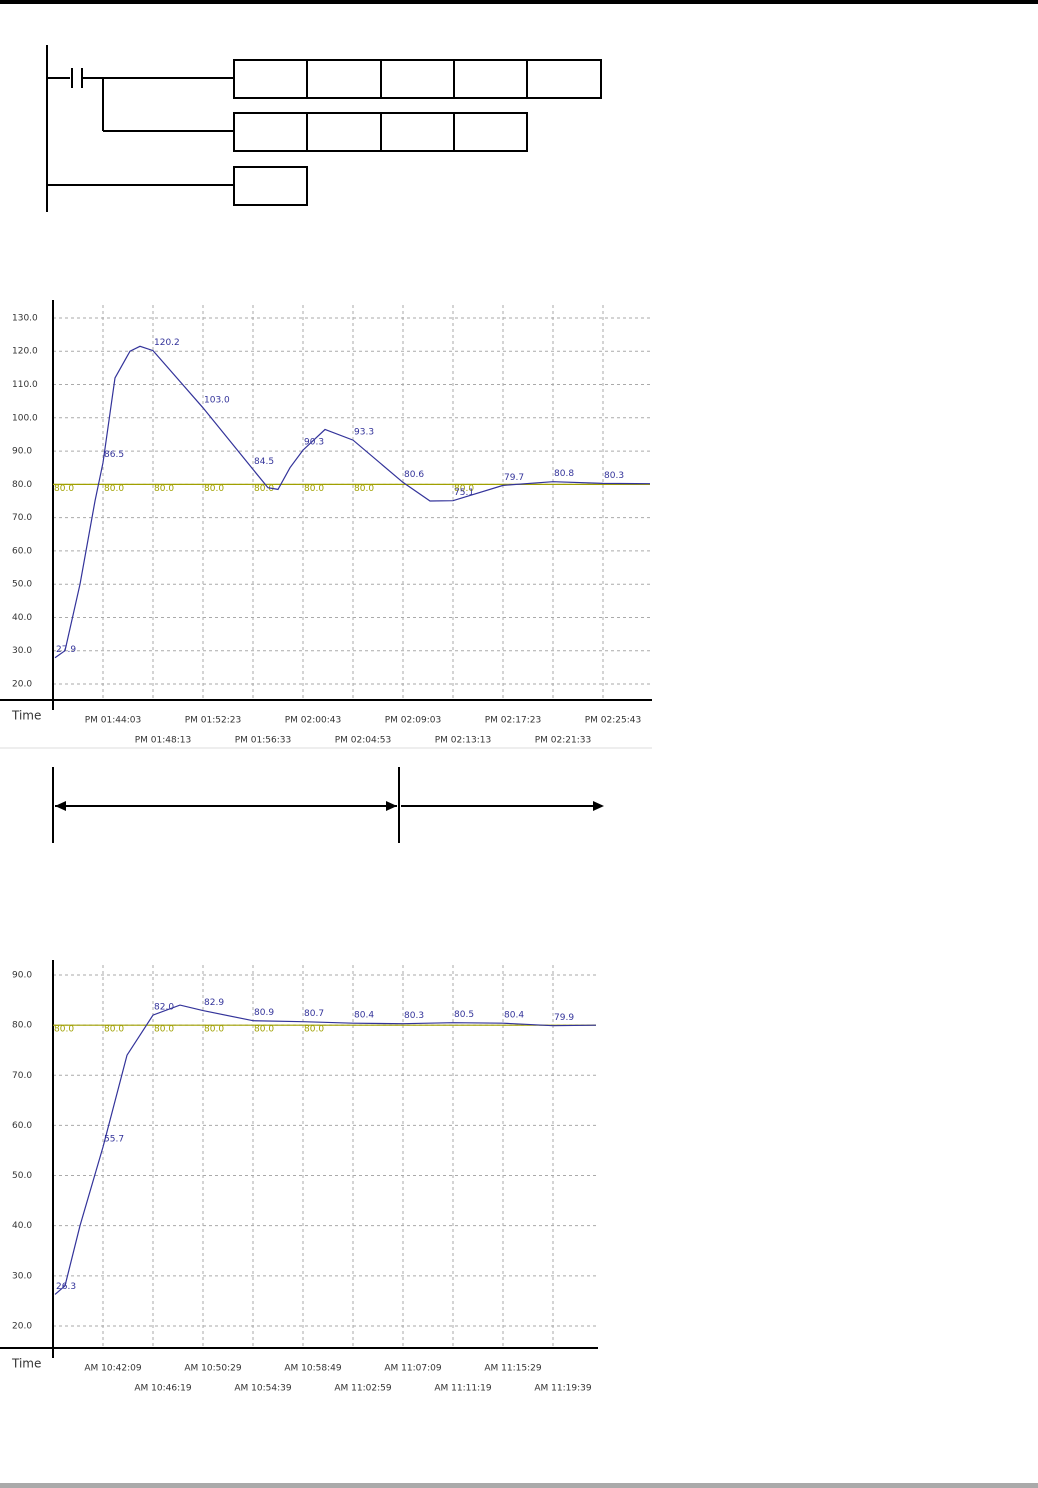  What do you see at coordinates (414, 475) in the screenshot?
I see `data-label: 80.6` at bounding box center [414, 475].